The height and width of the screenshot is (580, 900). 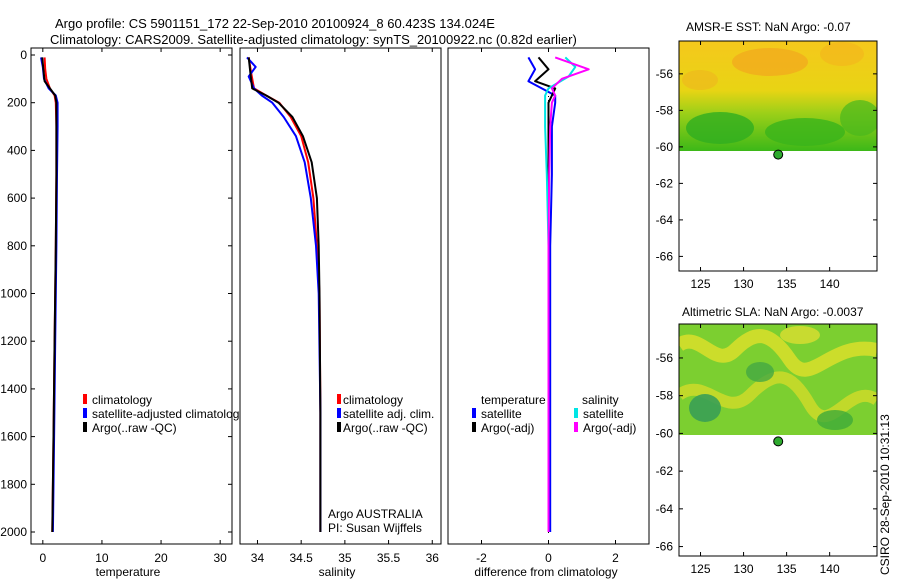 I want to click on difference-series, so click(x=558, y=294).